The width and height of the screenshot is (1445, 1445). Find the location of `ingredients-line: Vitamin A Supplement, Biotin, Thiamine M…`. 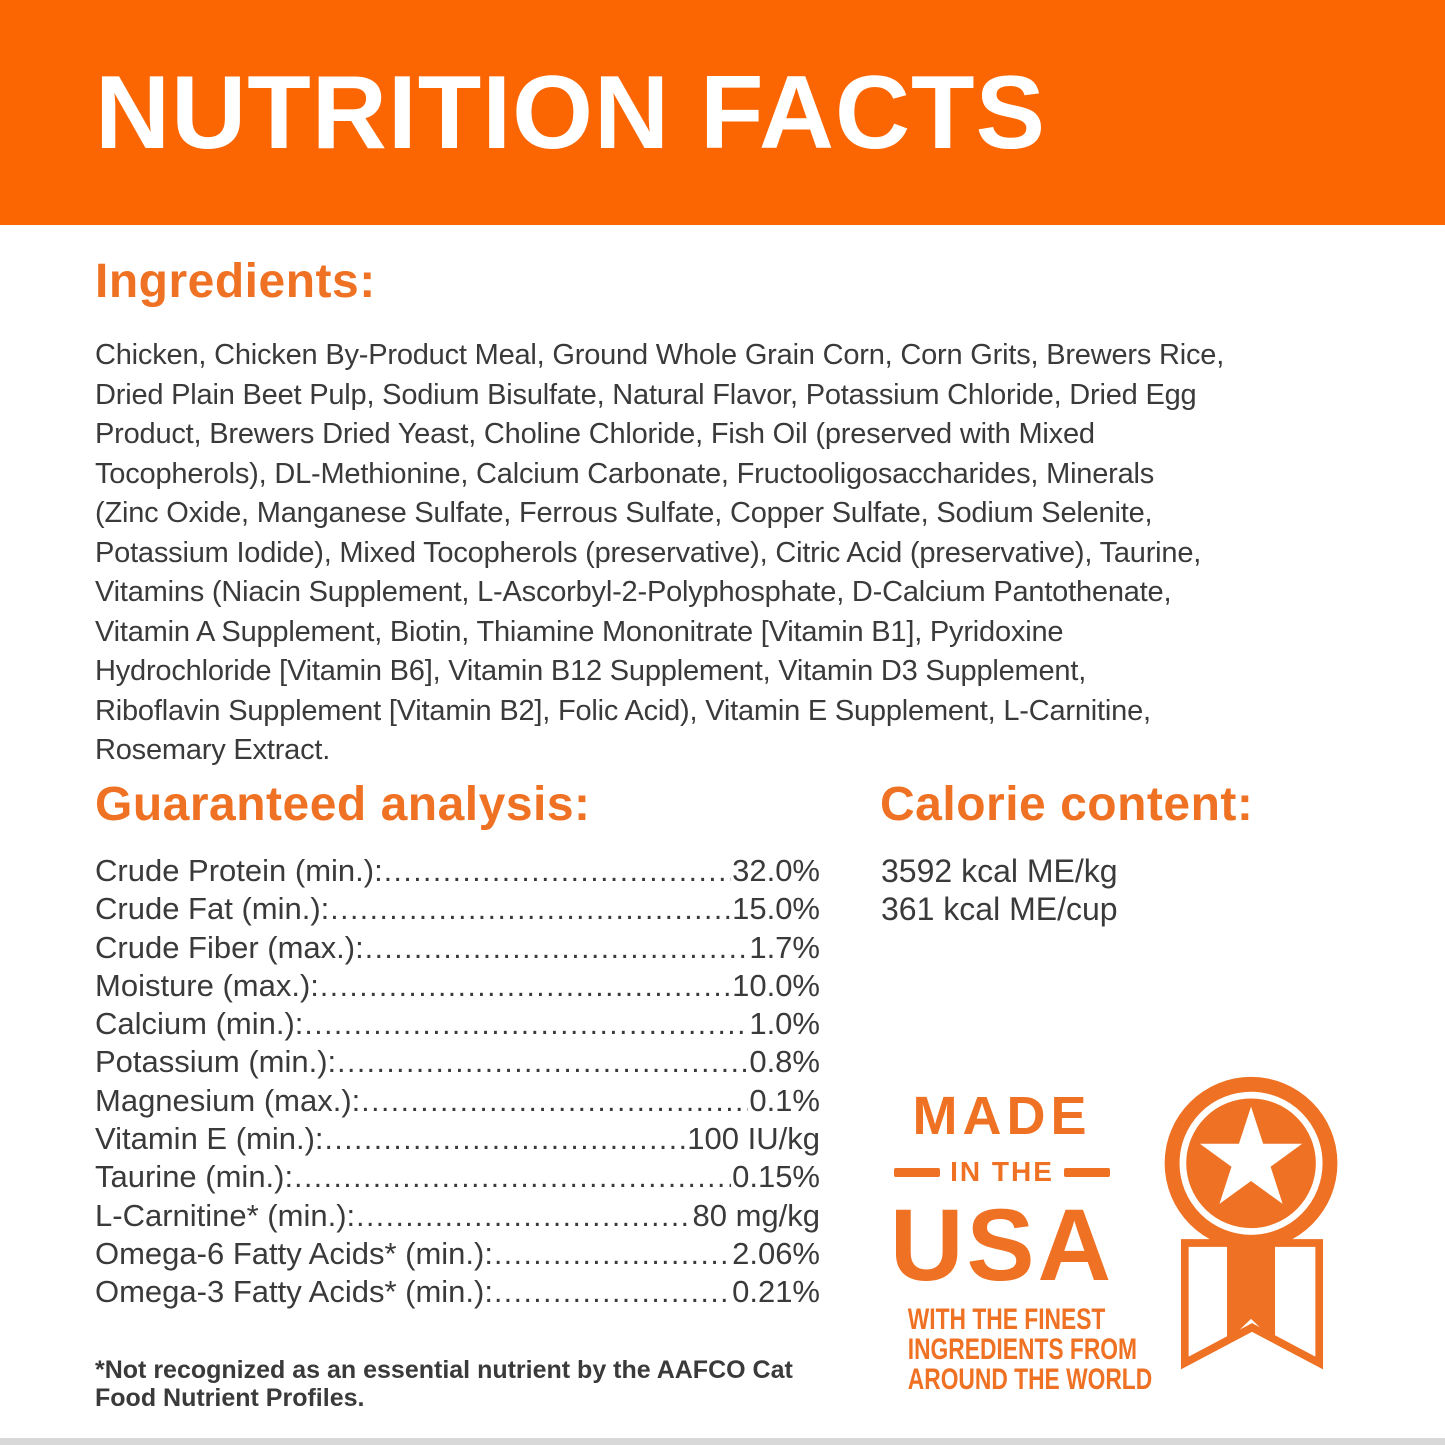

ingredients-line: Vitamin A Supplement, Biotin, Thiamine M… is located at coordinates (579, 631).